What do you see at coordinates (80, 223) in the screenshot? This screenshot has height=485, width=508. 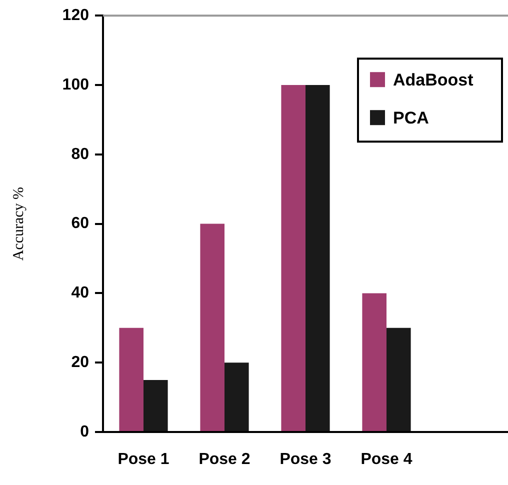 I see `y-tick-label: 60` at bounding box center [80, 223].